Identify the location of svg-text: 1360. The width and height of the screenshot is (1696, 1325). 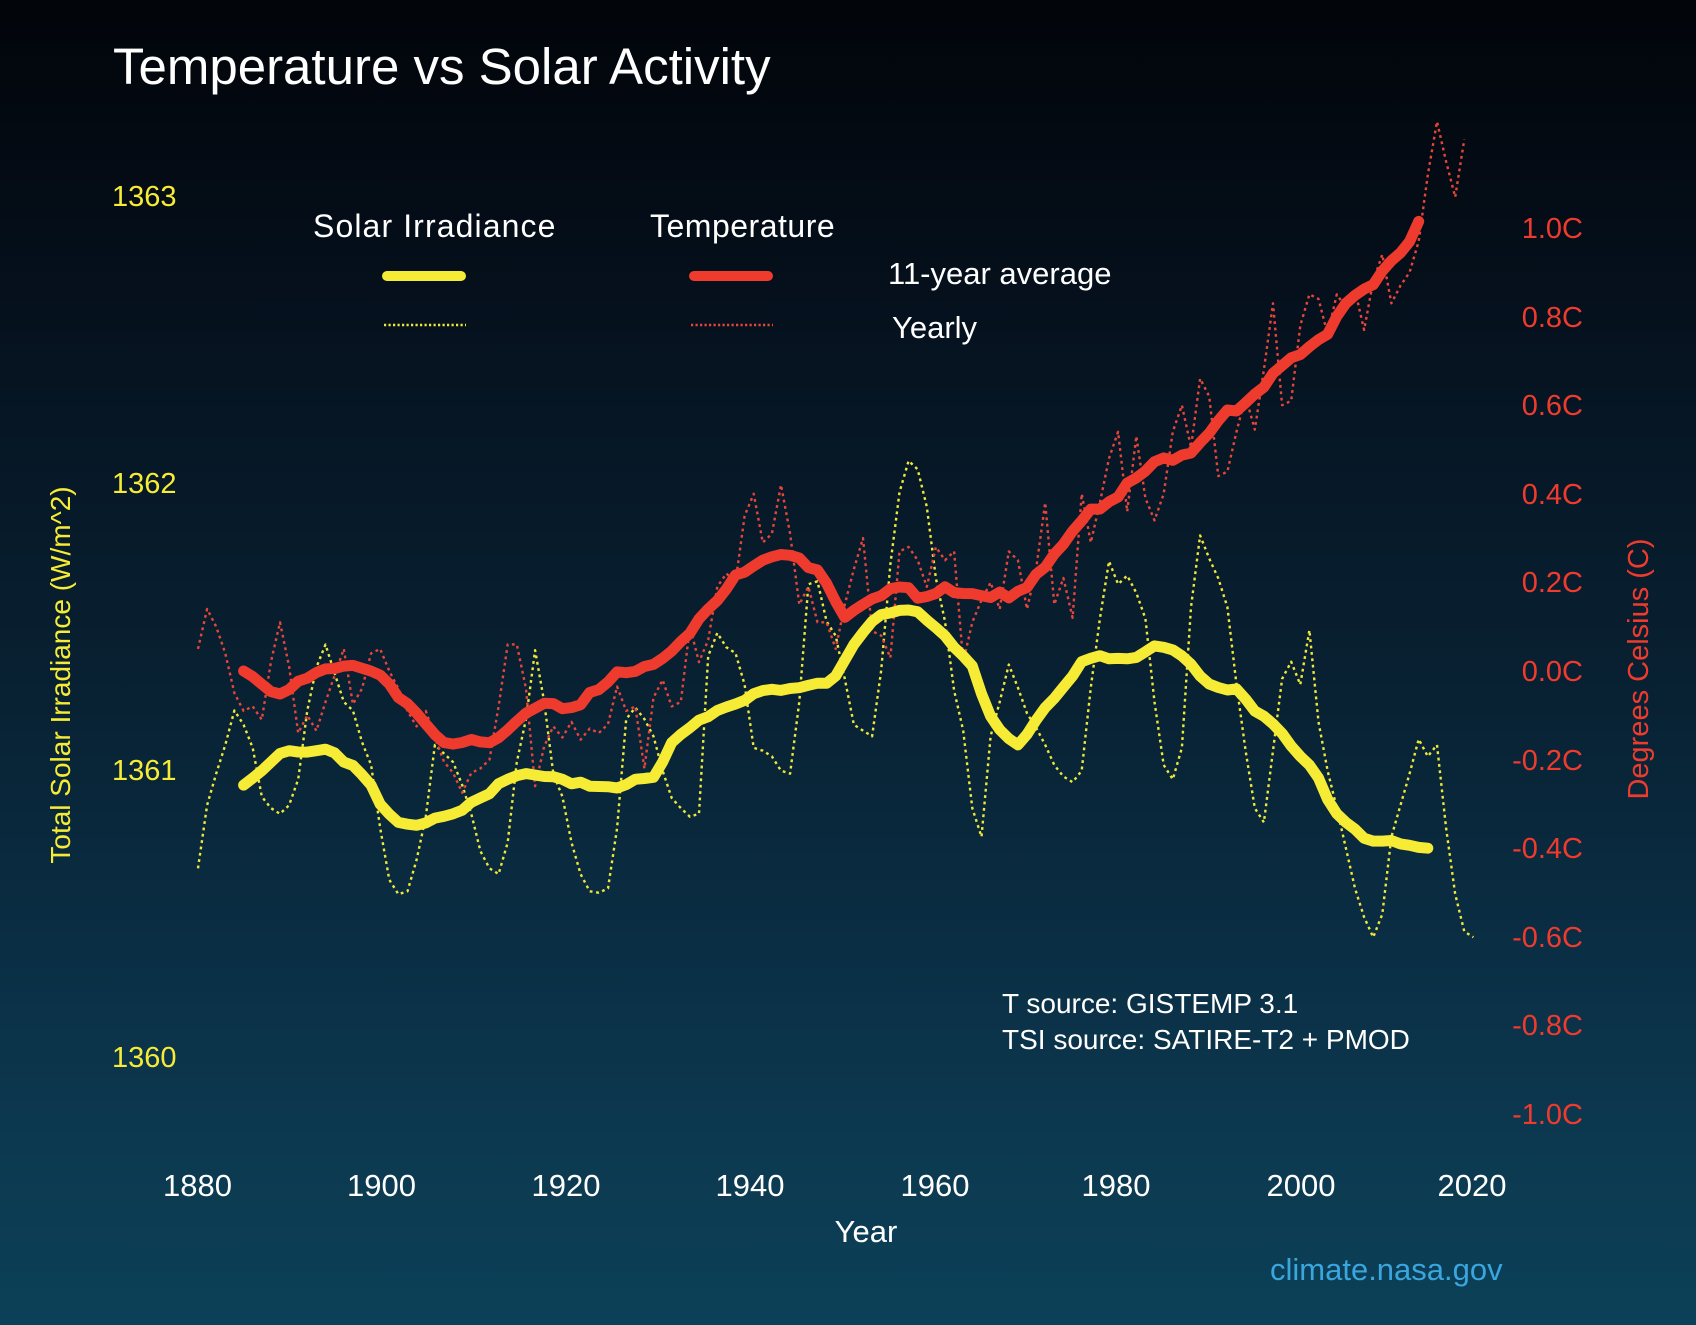
(144, 1058).